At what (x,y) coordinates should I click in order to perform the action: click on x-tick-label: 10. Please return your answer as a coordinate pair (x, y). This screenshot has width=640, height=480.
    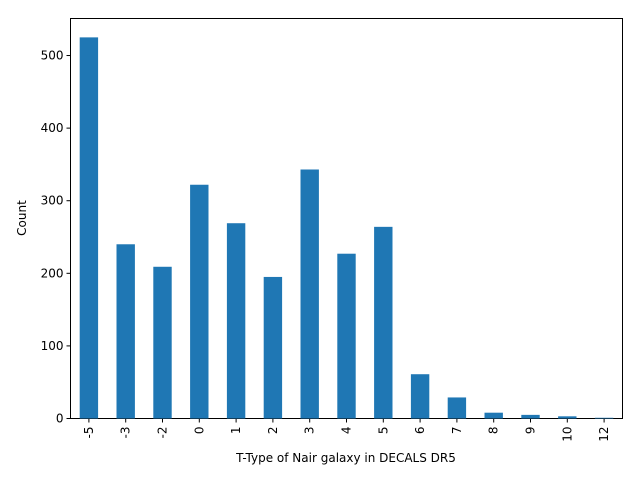
    Looking at the image, I should click on (567, 434).